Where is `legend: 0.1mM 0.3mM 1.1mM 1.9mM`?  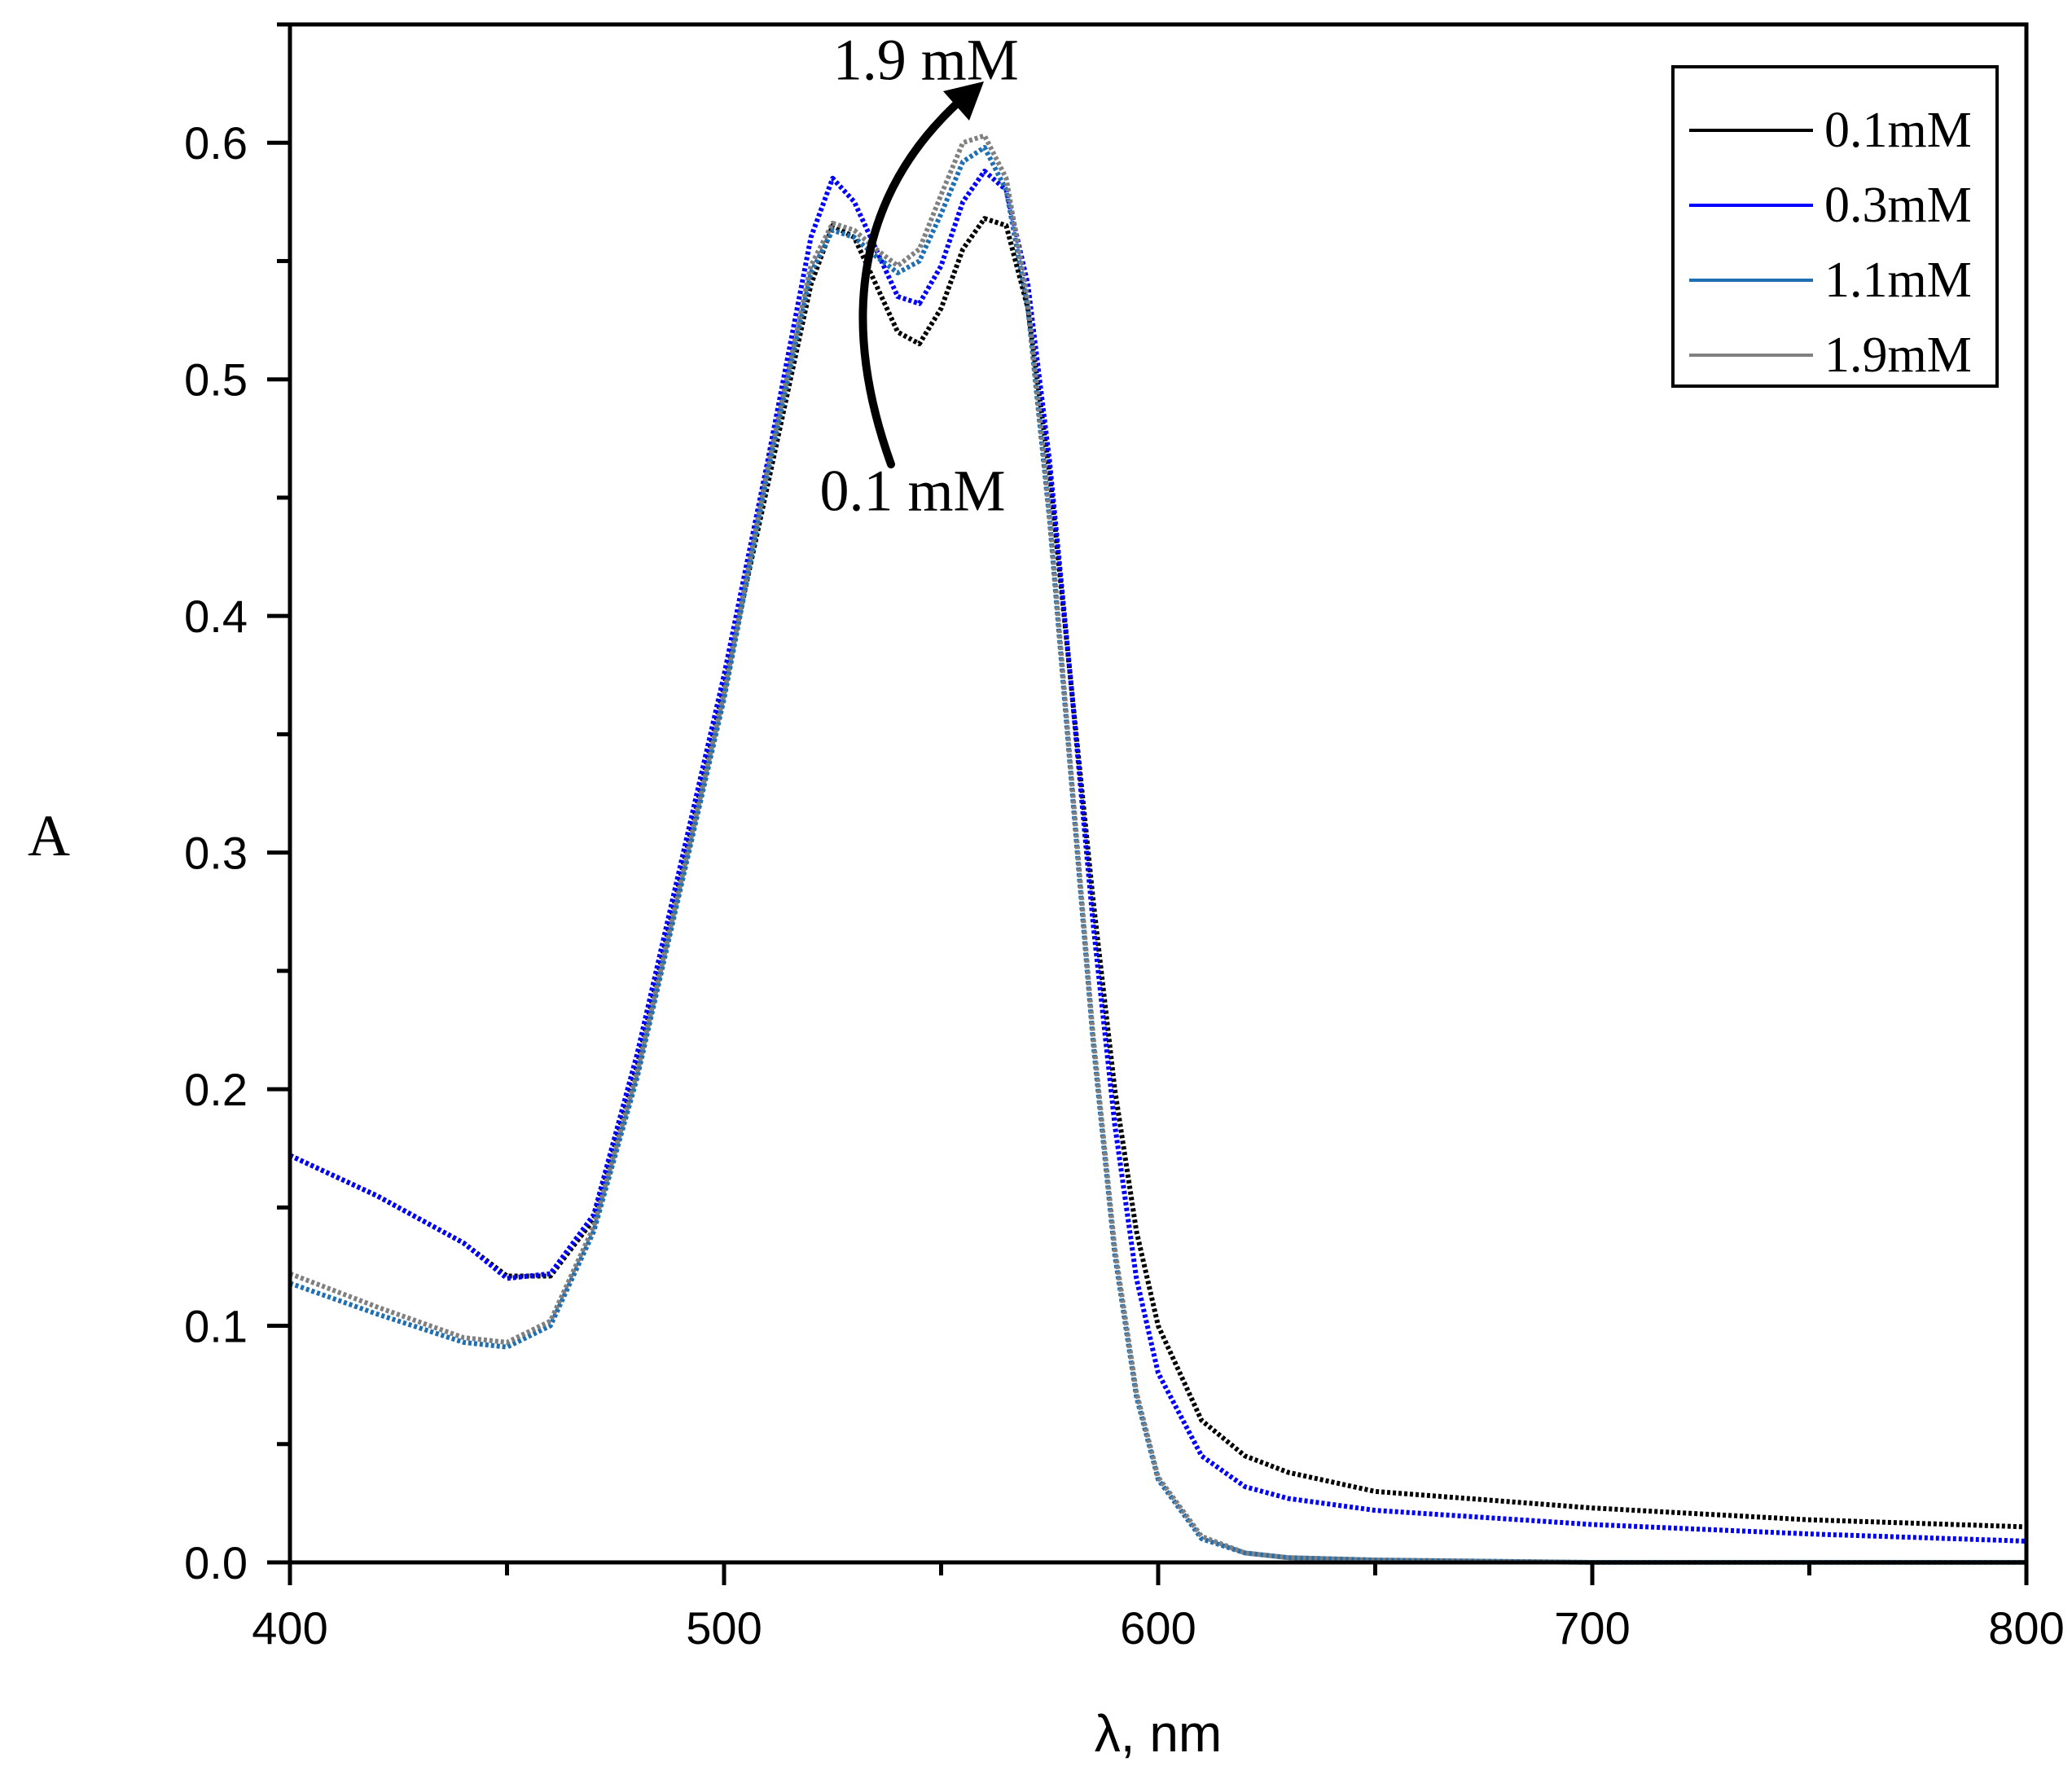 legend: 0.1mM 0.3mM 1.1mM 1.9mM is located at coordinates (1835, 227).